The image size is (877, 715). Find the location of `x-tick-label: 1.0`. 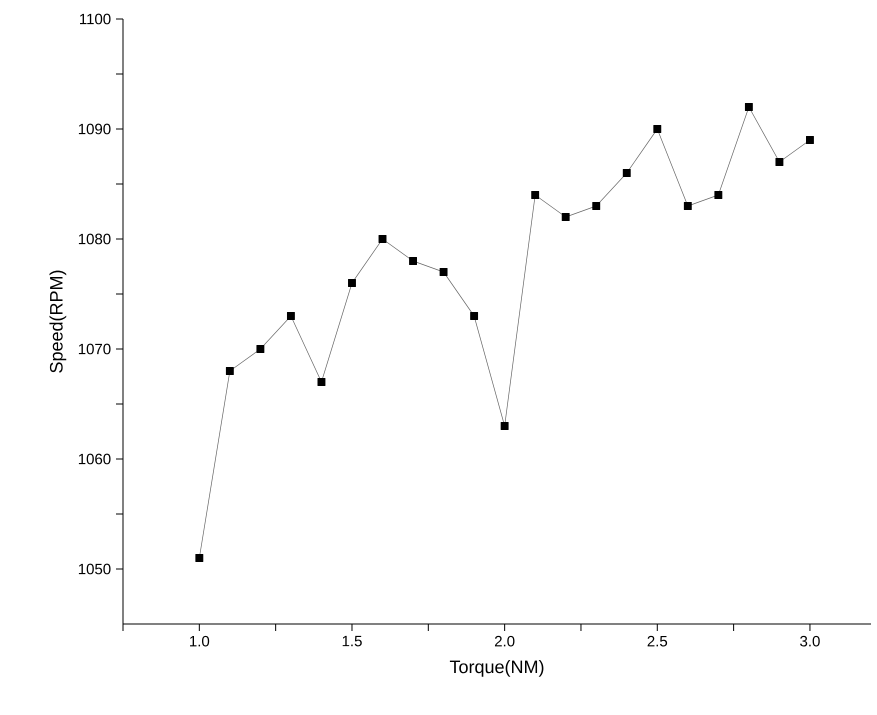

x-tick-label: 1.0 is located at coordinates (200, 641).